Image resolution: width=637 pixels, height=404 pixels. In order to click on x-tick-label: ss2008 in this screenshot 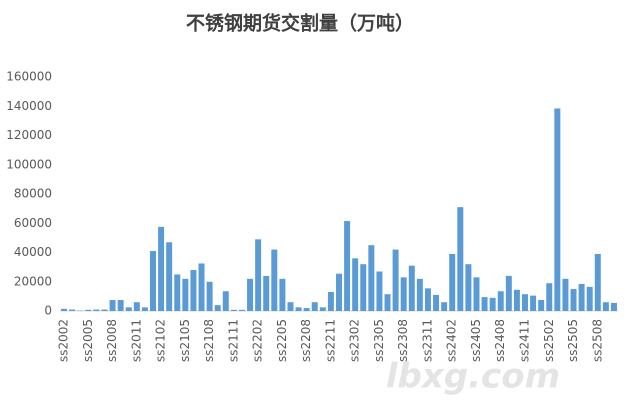, I will do `click(112, 340)`.